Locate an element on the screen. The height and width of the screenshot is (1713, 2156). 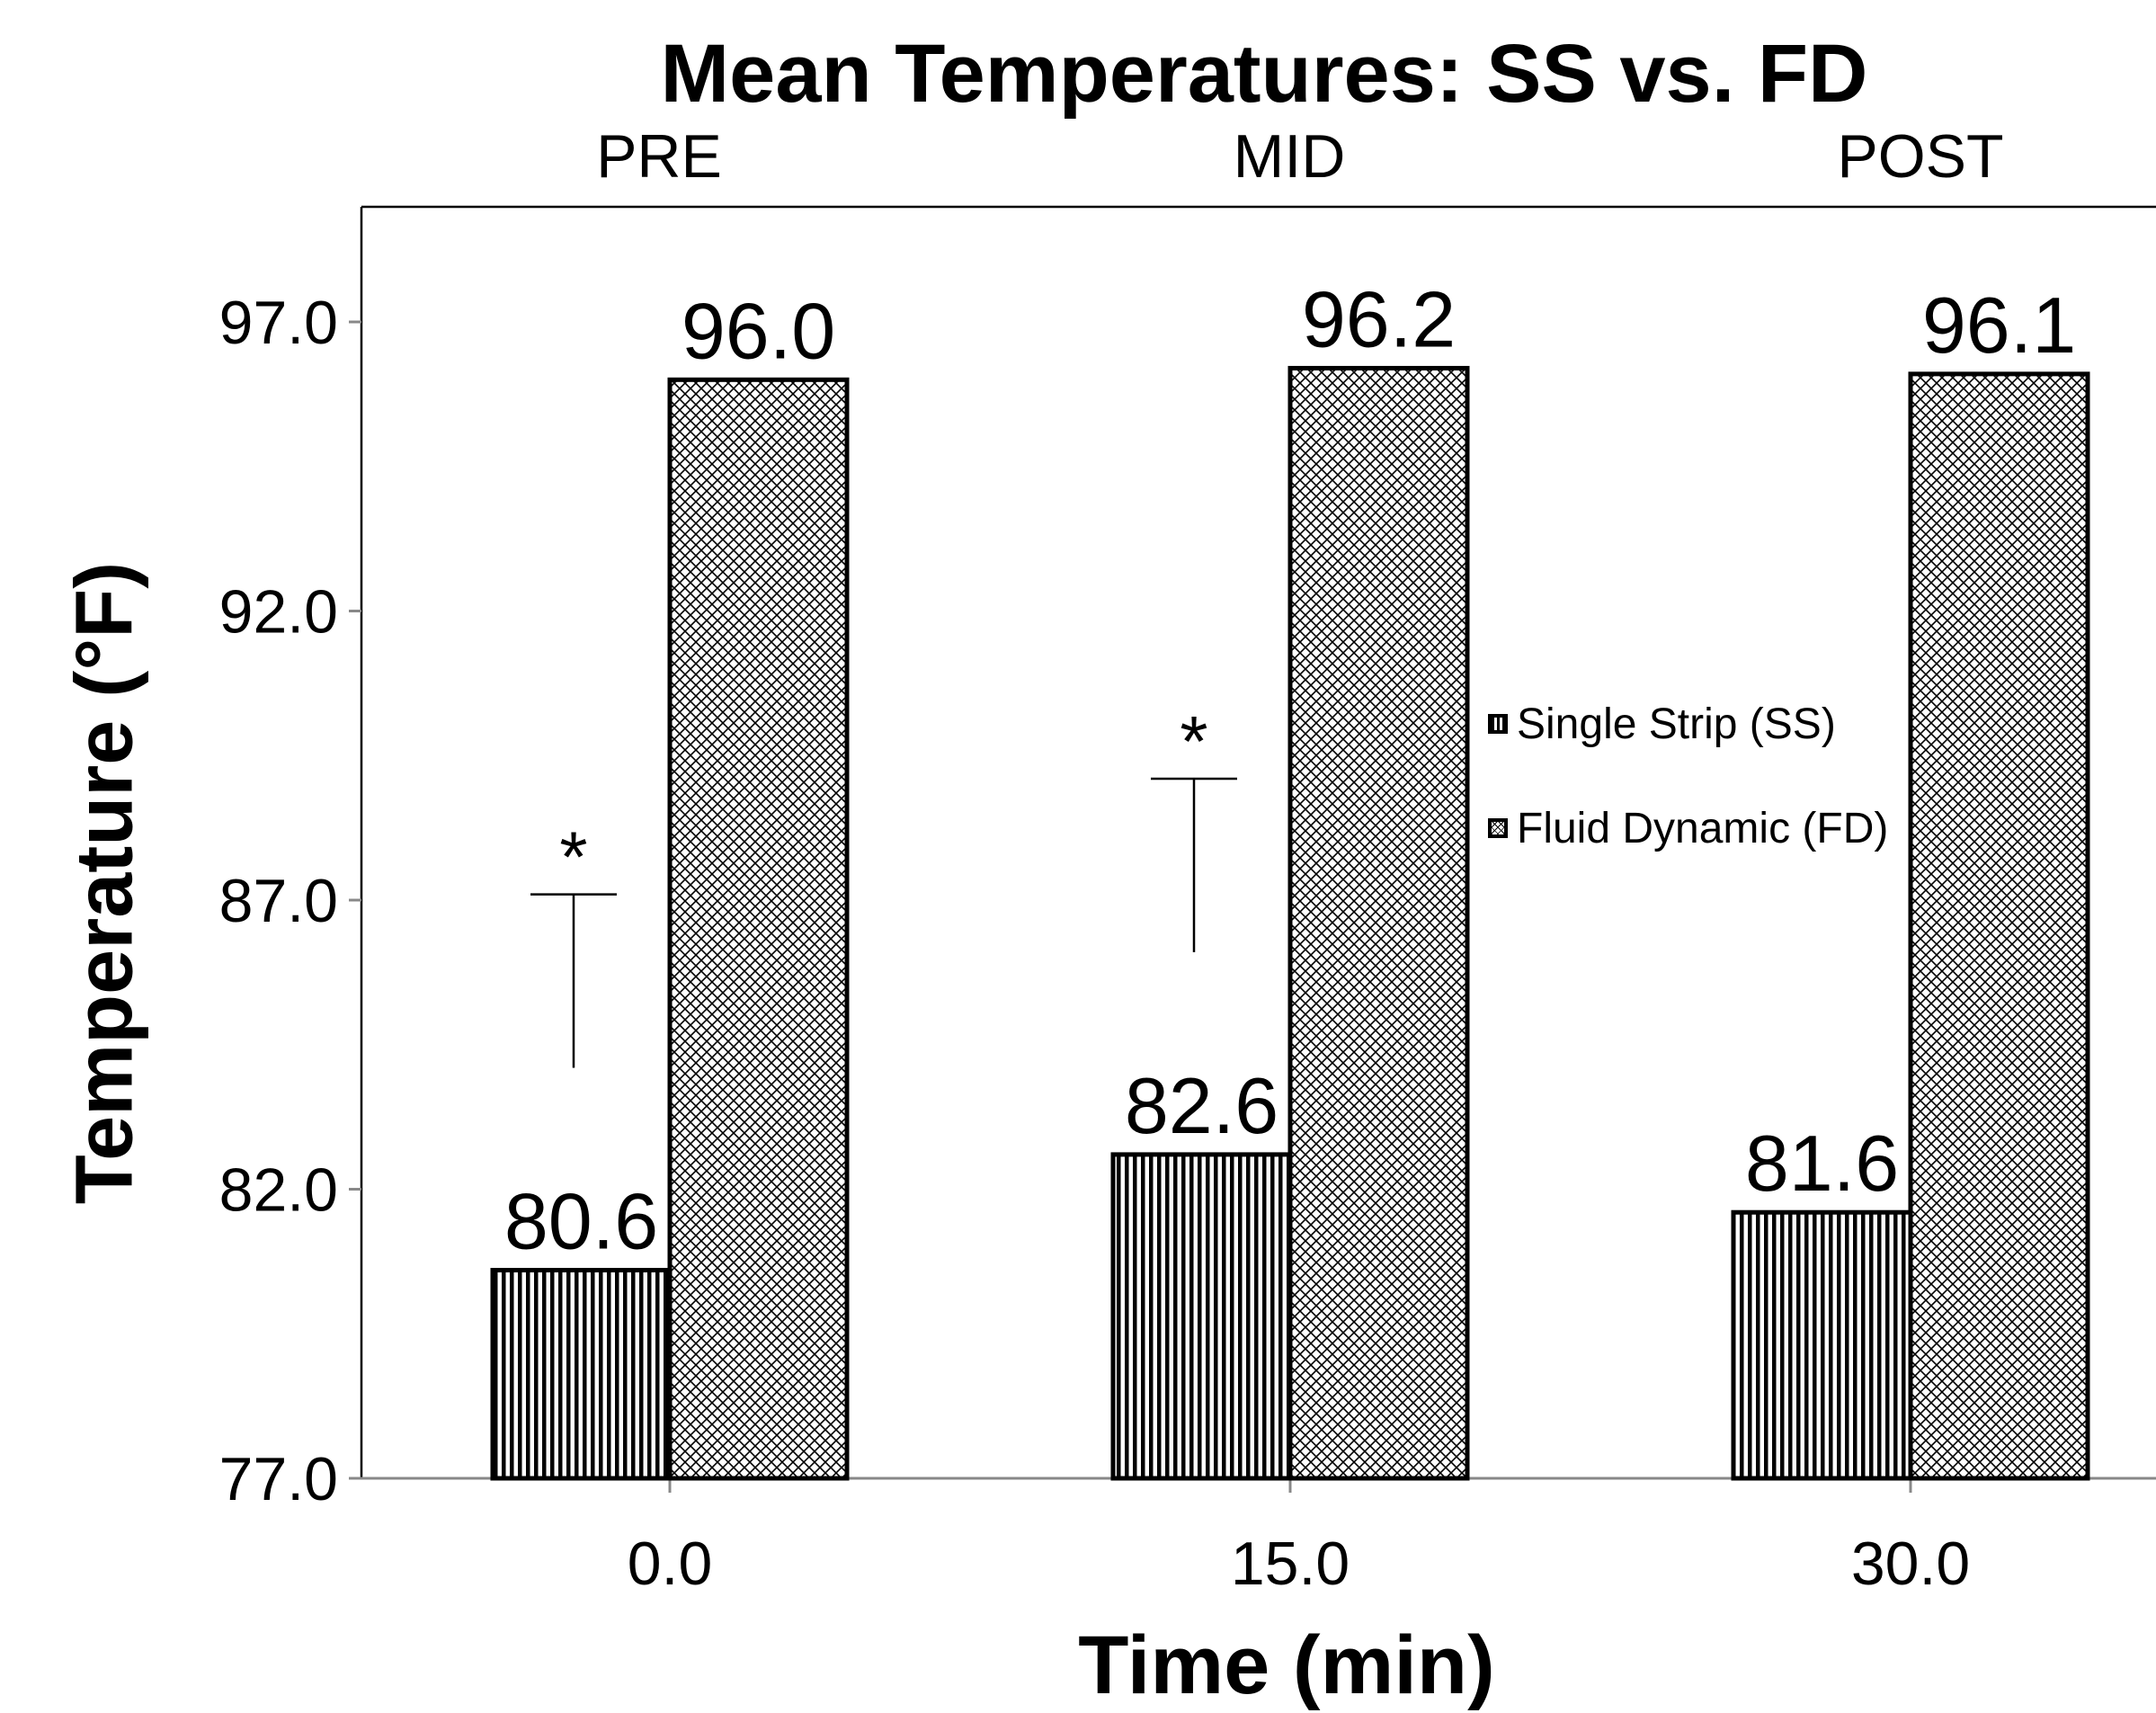
legend-item-fd: Fluid Dynamic (FD) is located at coordinates (1688, 828).